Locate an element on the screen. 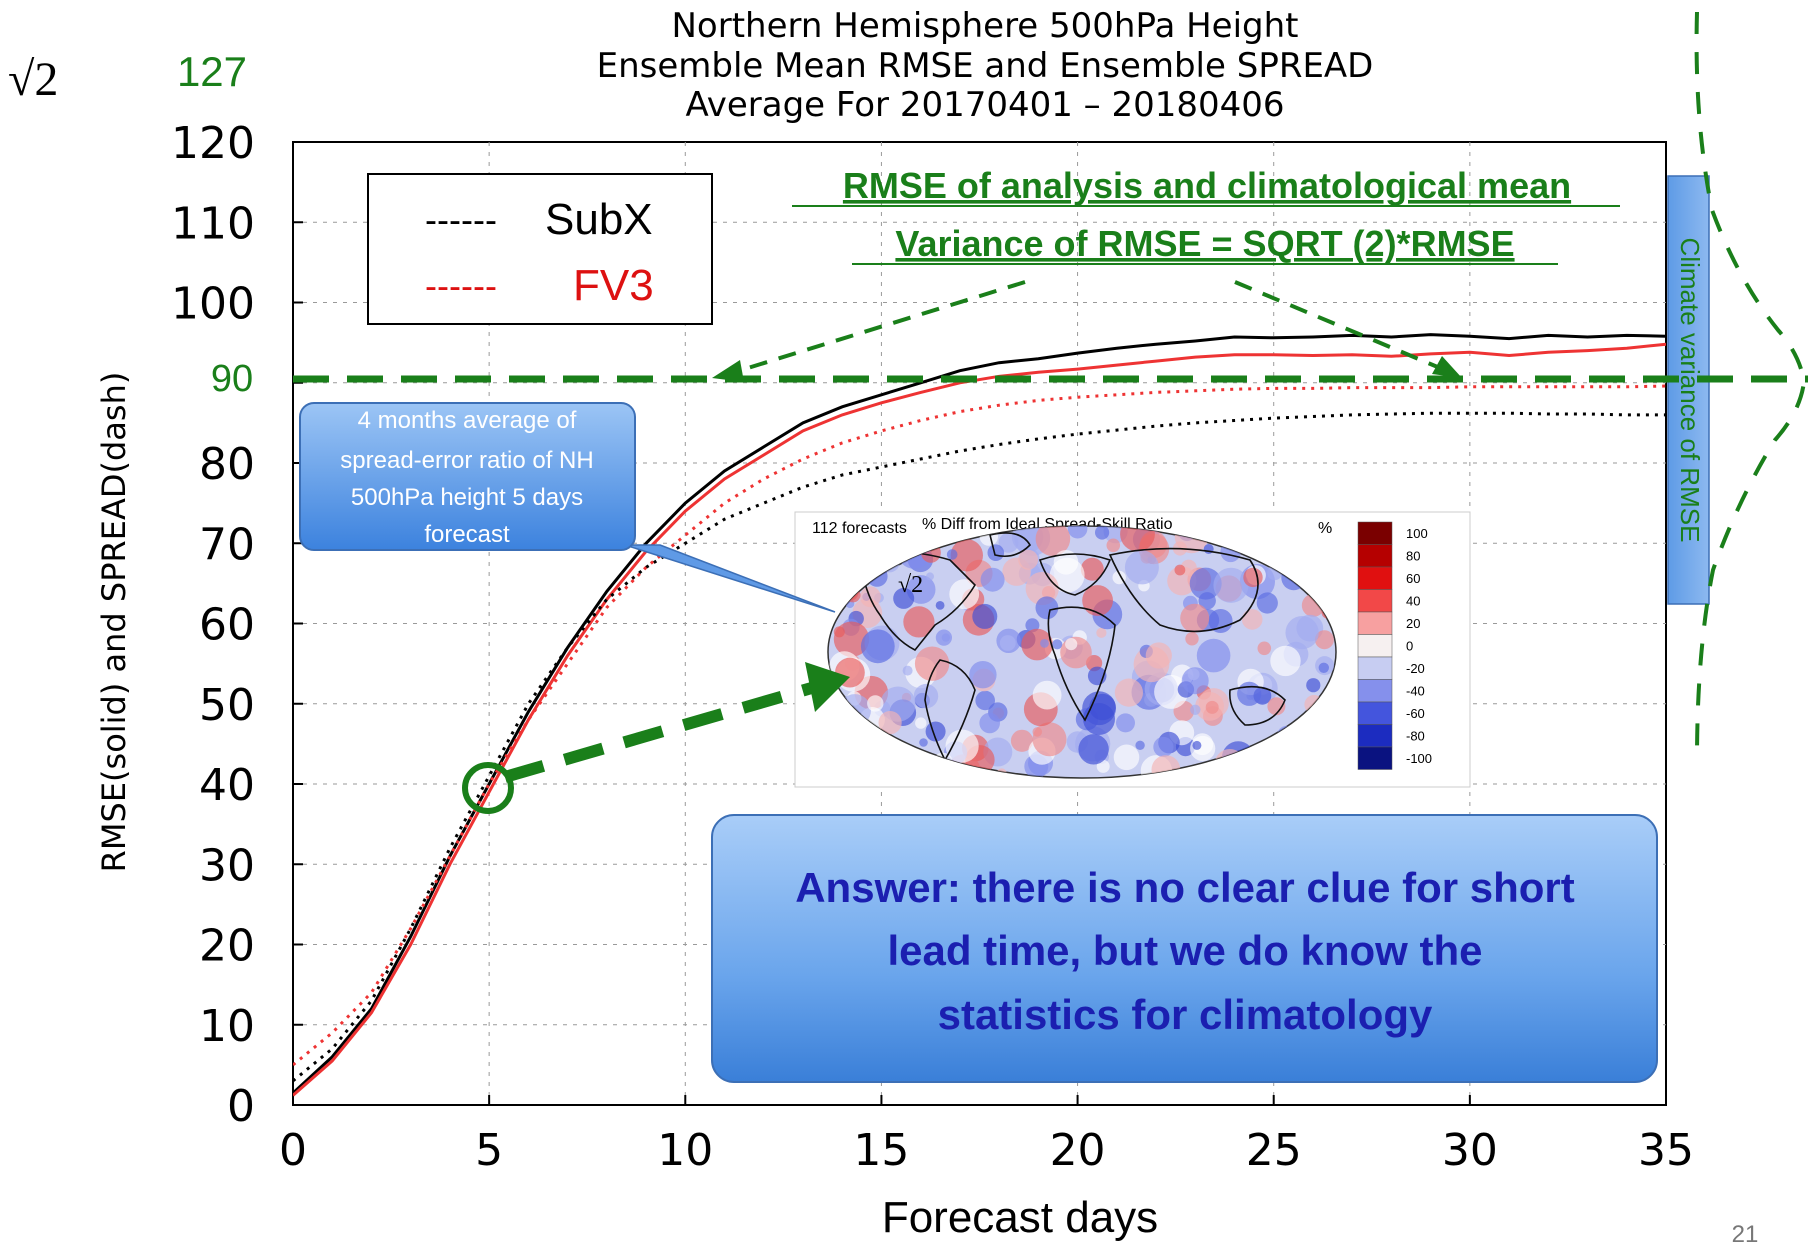  callout-text-line-2: spread-error ratio of NH is located at coordinates (466, 460).